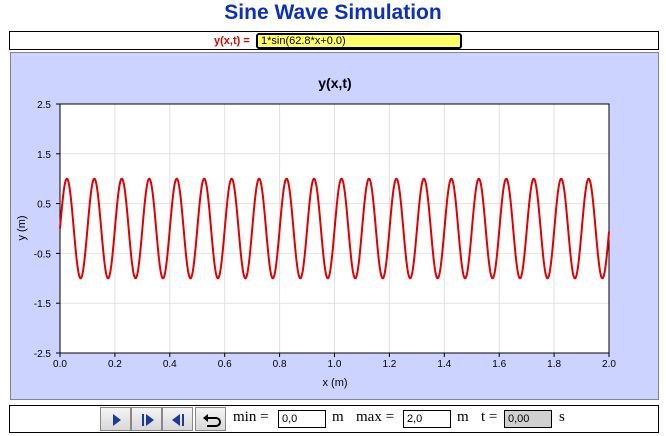 The height and width of the screenshot is (436, 666). Describe the element at coordinates (115, 364) in the screenshot. I see `x-tick-label: 0.2` at that location.